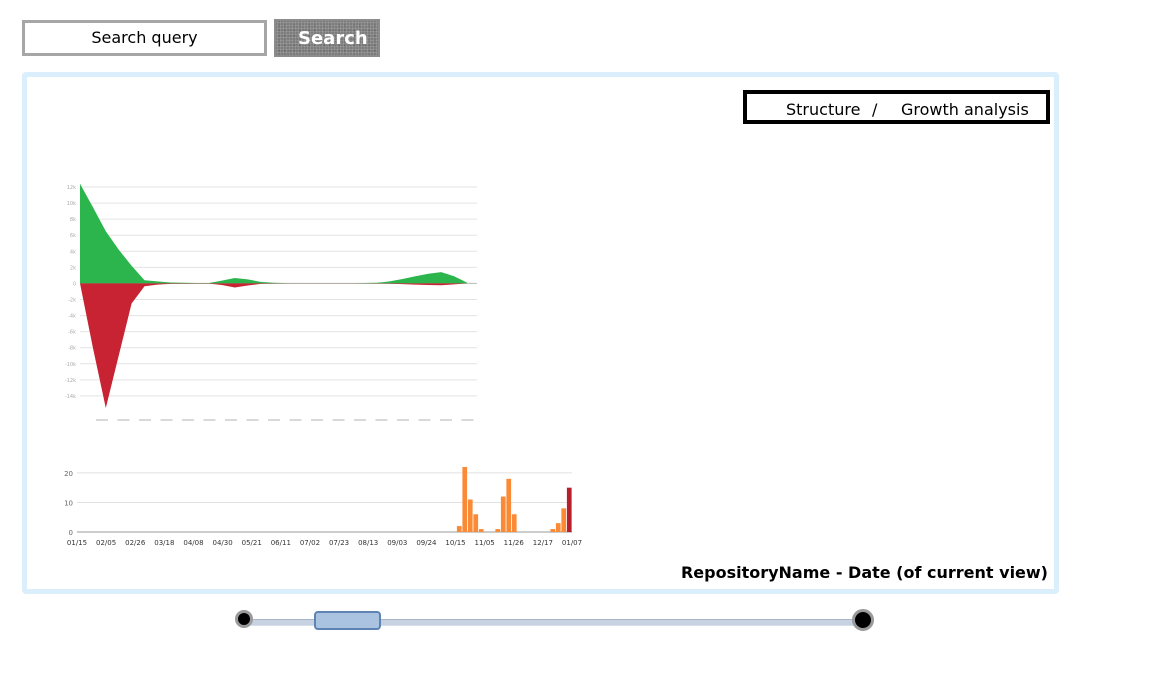  Describe the element at coordinates (281, 543) in the screenshot. I see `bar-chart-x-tick: 06/11` at that location.